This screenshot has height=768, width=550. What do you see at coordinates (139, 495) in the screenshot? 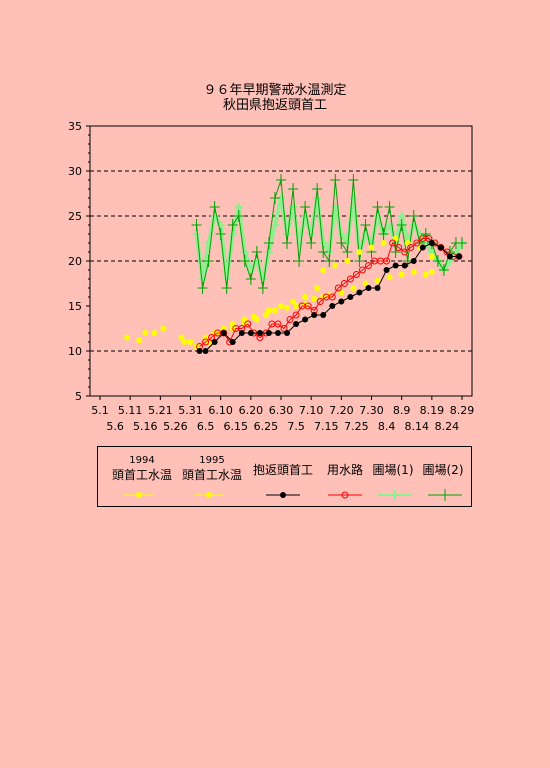
I see `legend-1994-marker` at bounding box center [139, 495].